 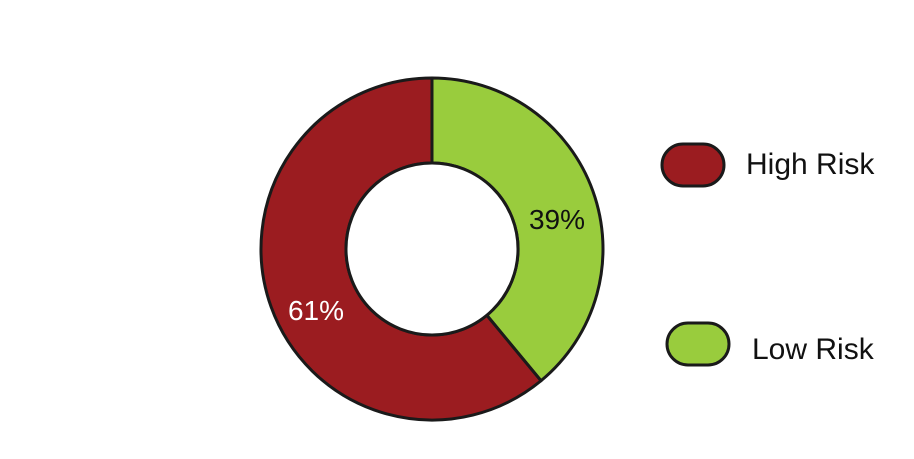 I want to click on data-label-low-risk: 39%, so click(x=557, y=219).